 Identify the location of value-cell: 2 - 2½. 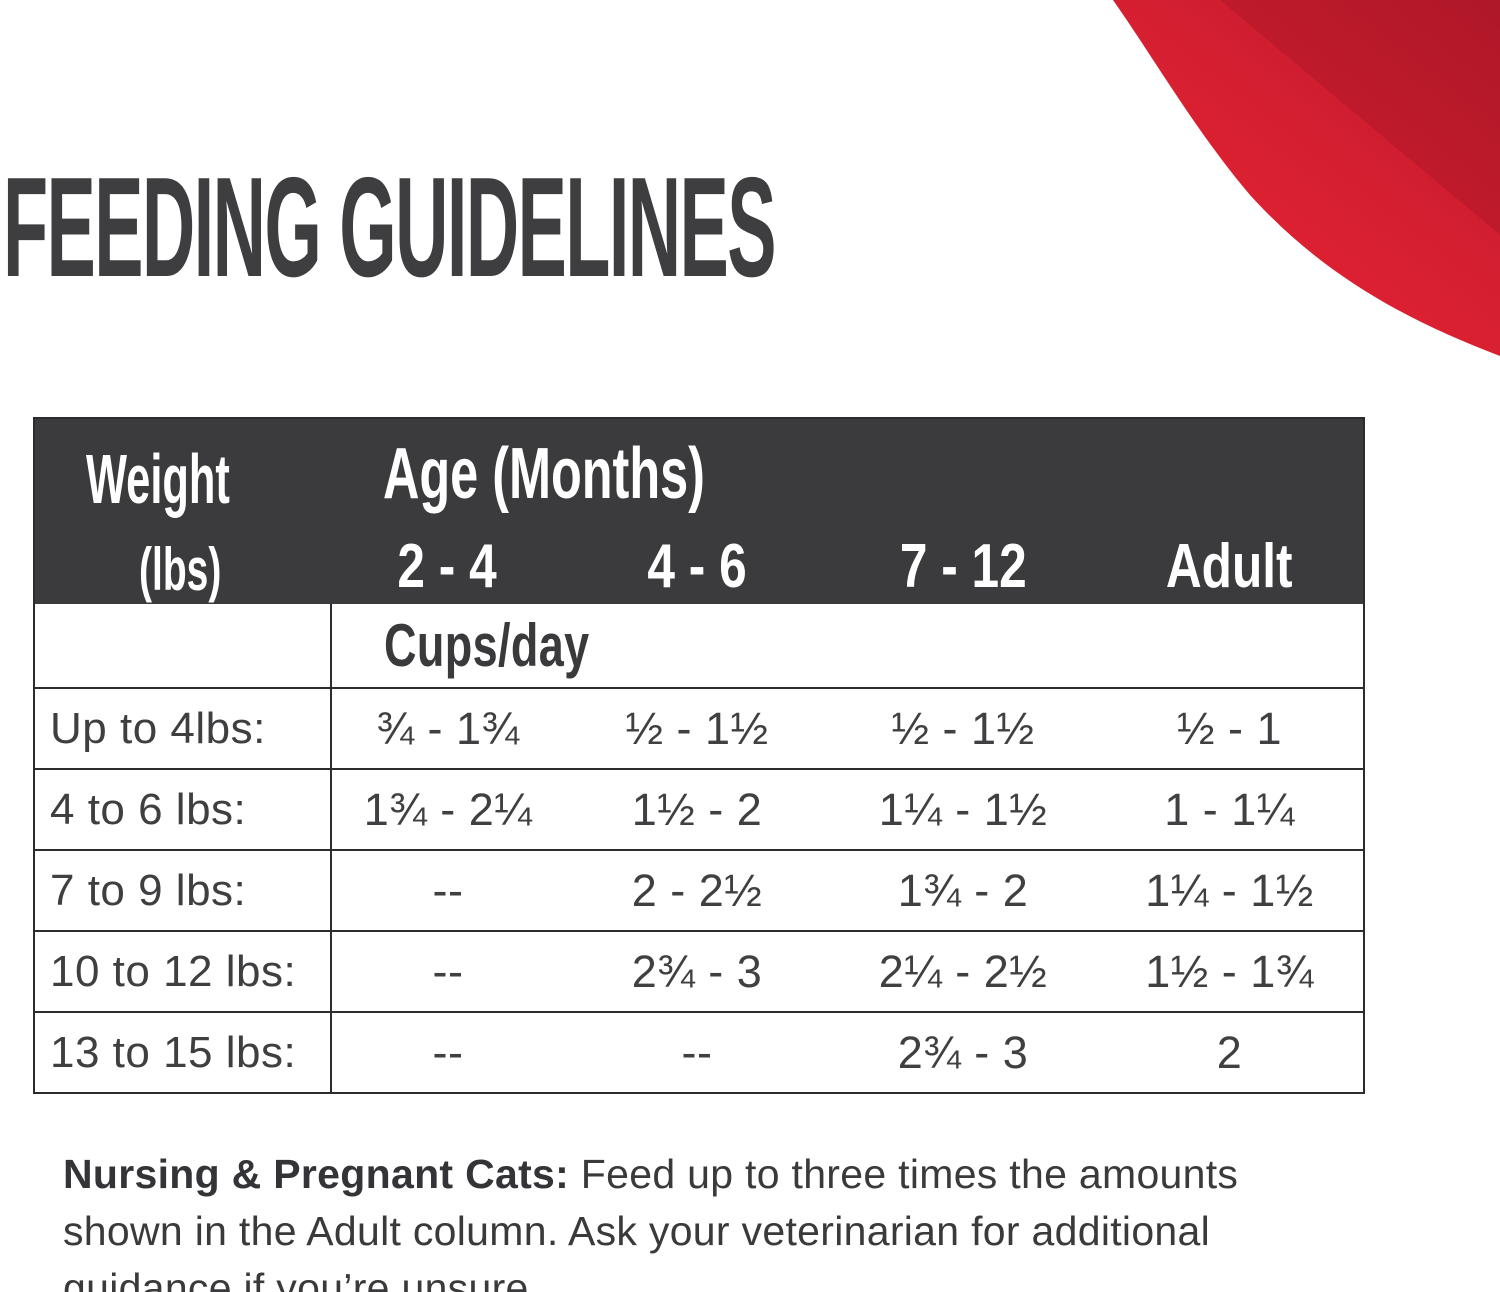
(697, 890).